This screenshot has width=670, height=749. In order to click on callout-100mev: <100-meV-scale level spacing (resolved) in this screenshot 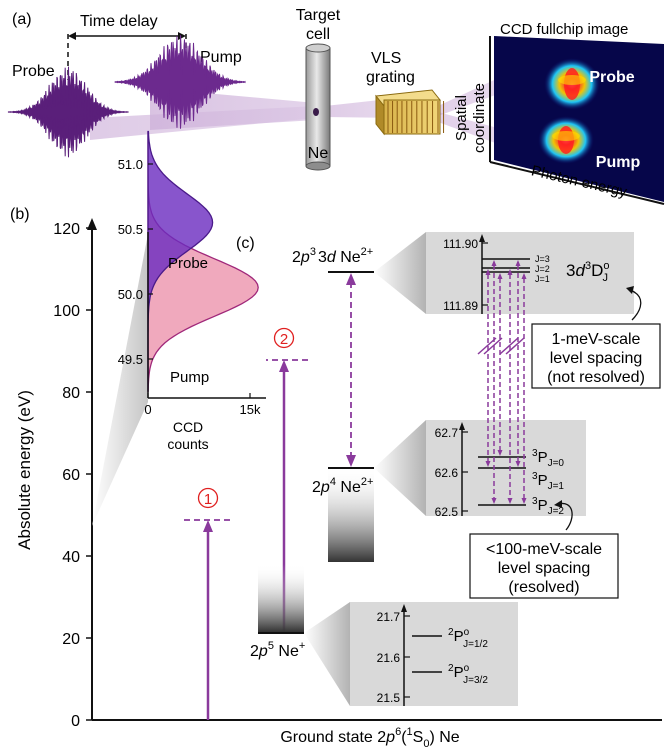, I will do `click(544, 549)`.